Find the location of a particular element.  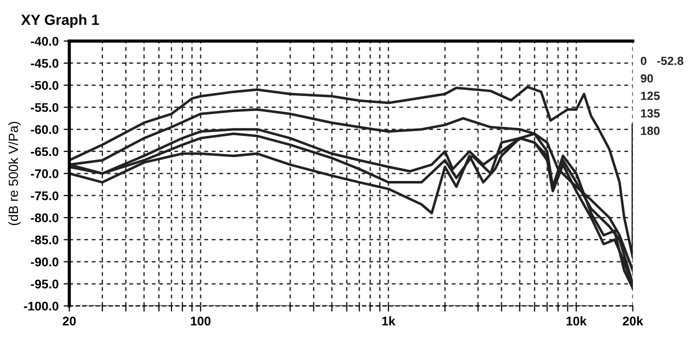

x-tick-label: 20k is located at coordinates (633, 321).